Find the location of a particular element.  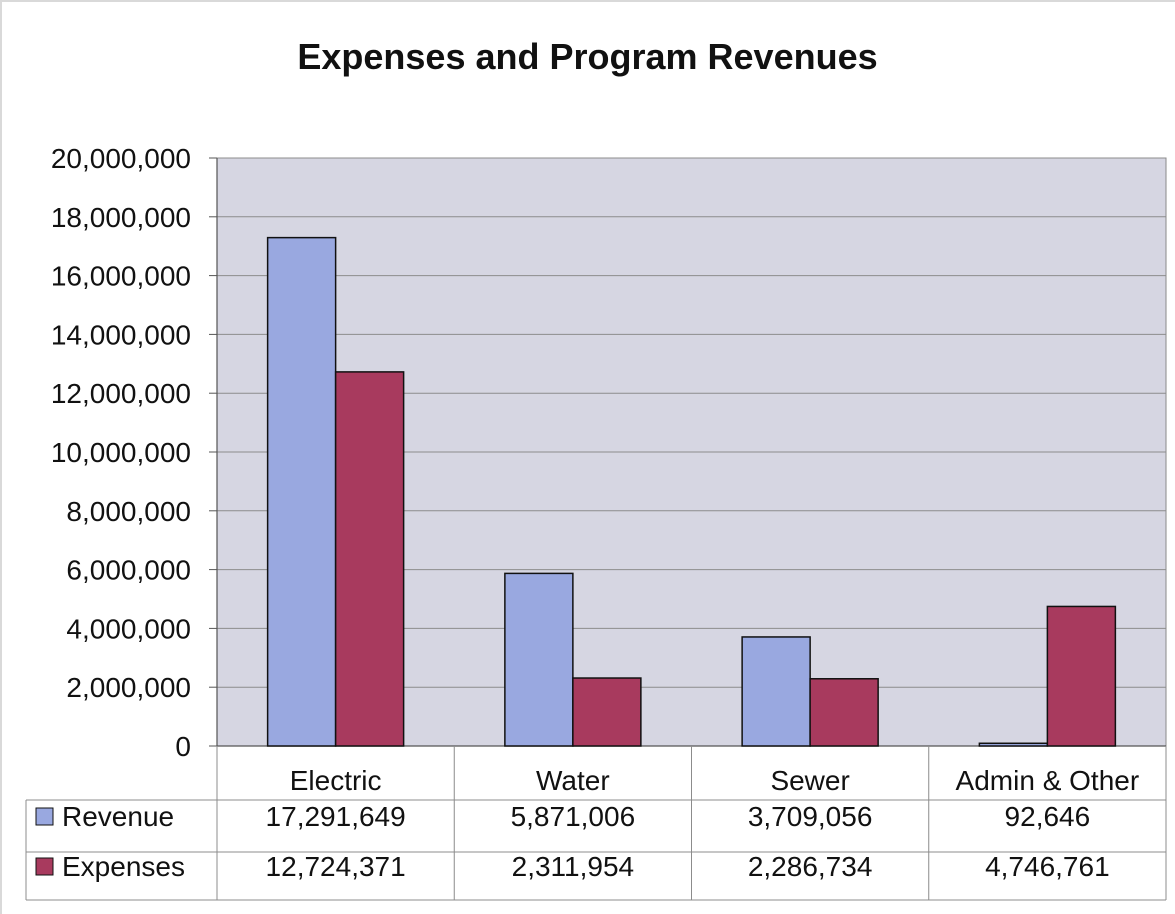

y-tick-label: 14,000,000 is located at coordinates (121, 334).